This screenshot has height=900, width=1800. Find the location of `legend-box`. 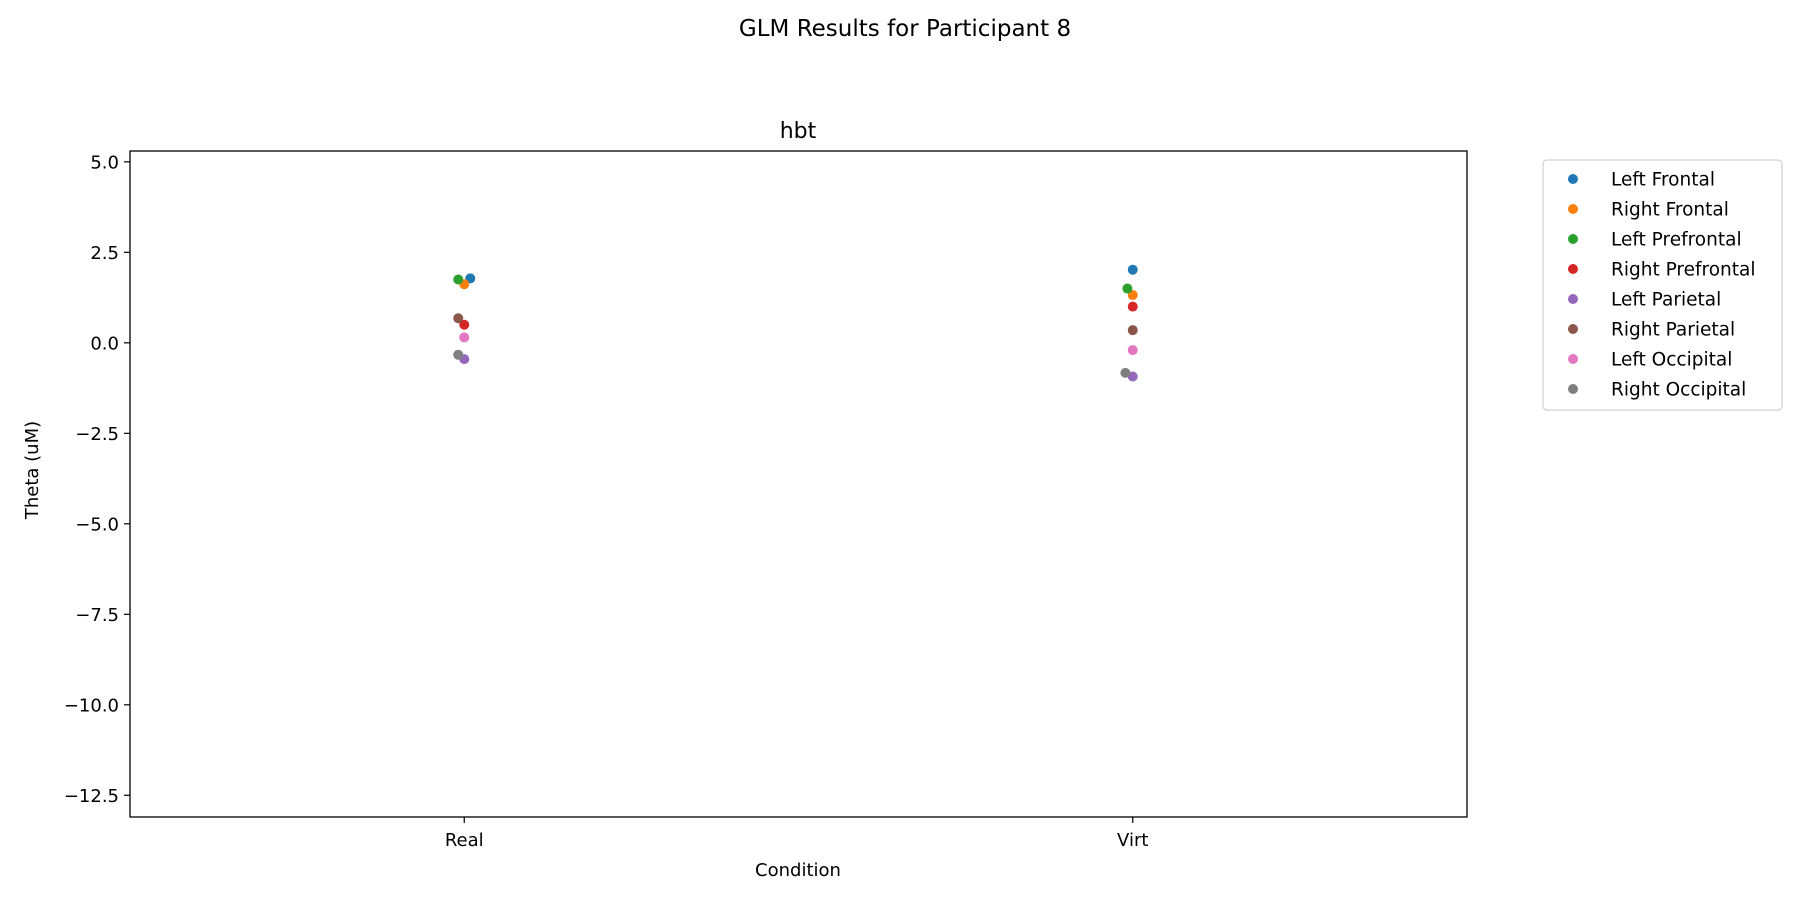

legend-box is located at coordinates (1662, 285).